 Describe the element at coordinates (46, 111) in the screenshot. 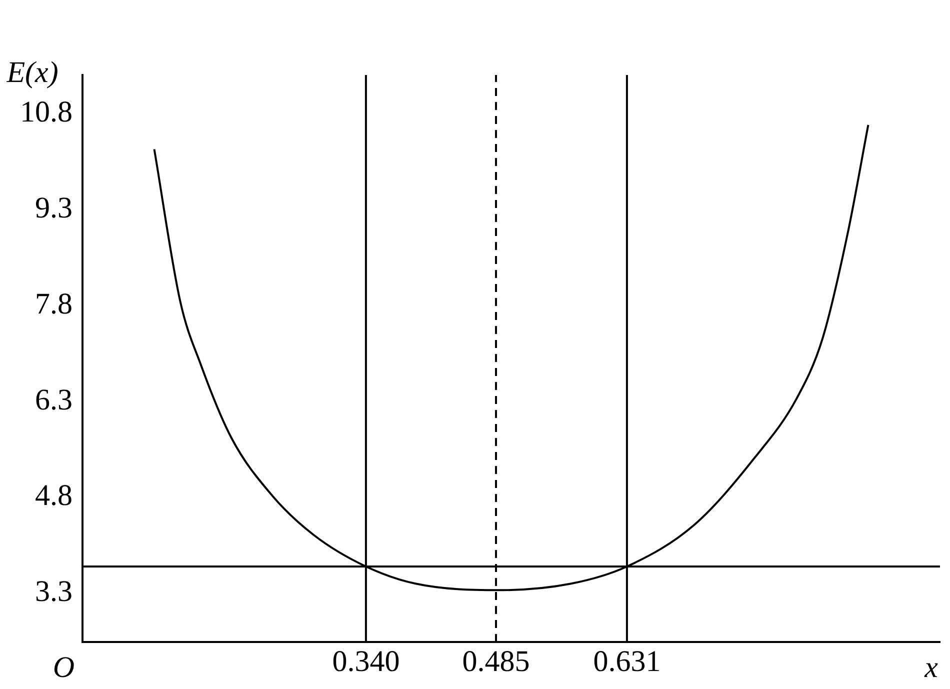

I see `y-tick-label: 10.8` at that location.